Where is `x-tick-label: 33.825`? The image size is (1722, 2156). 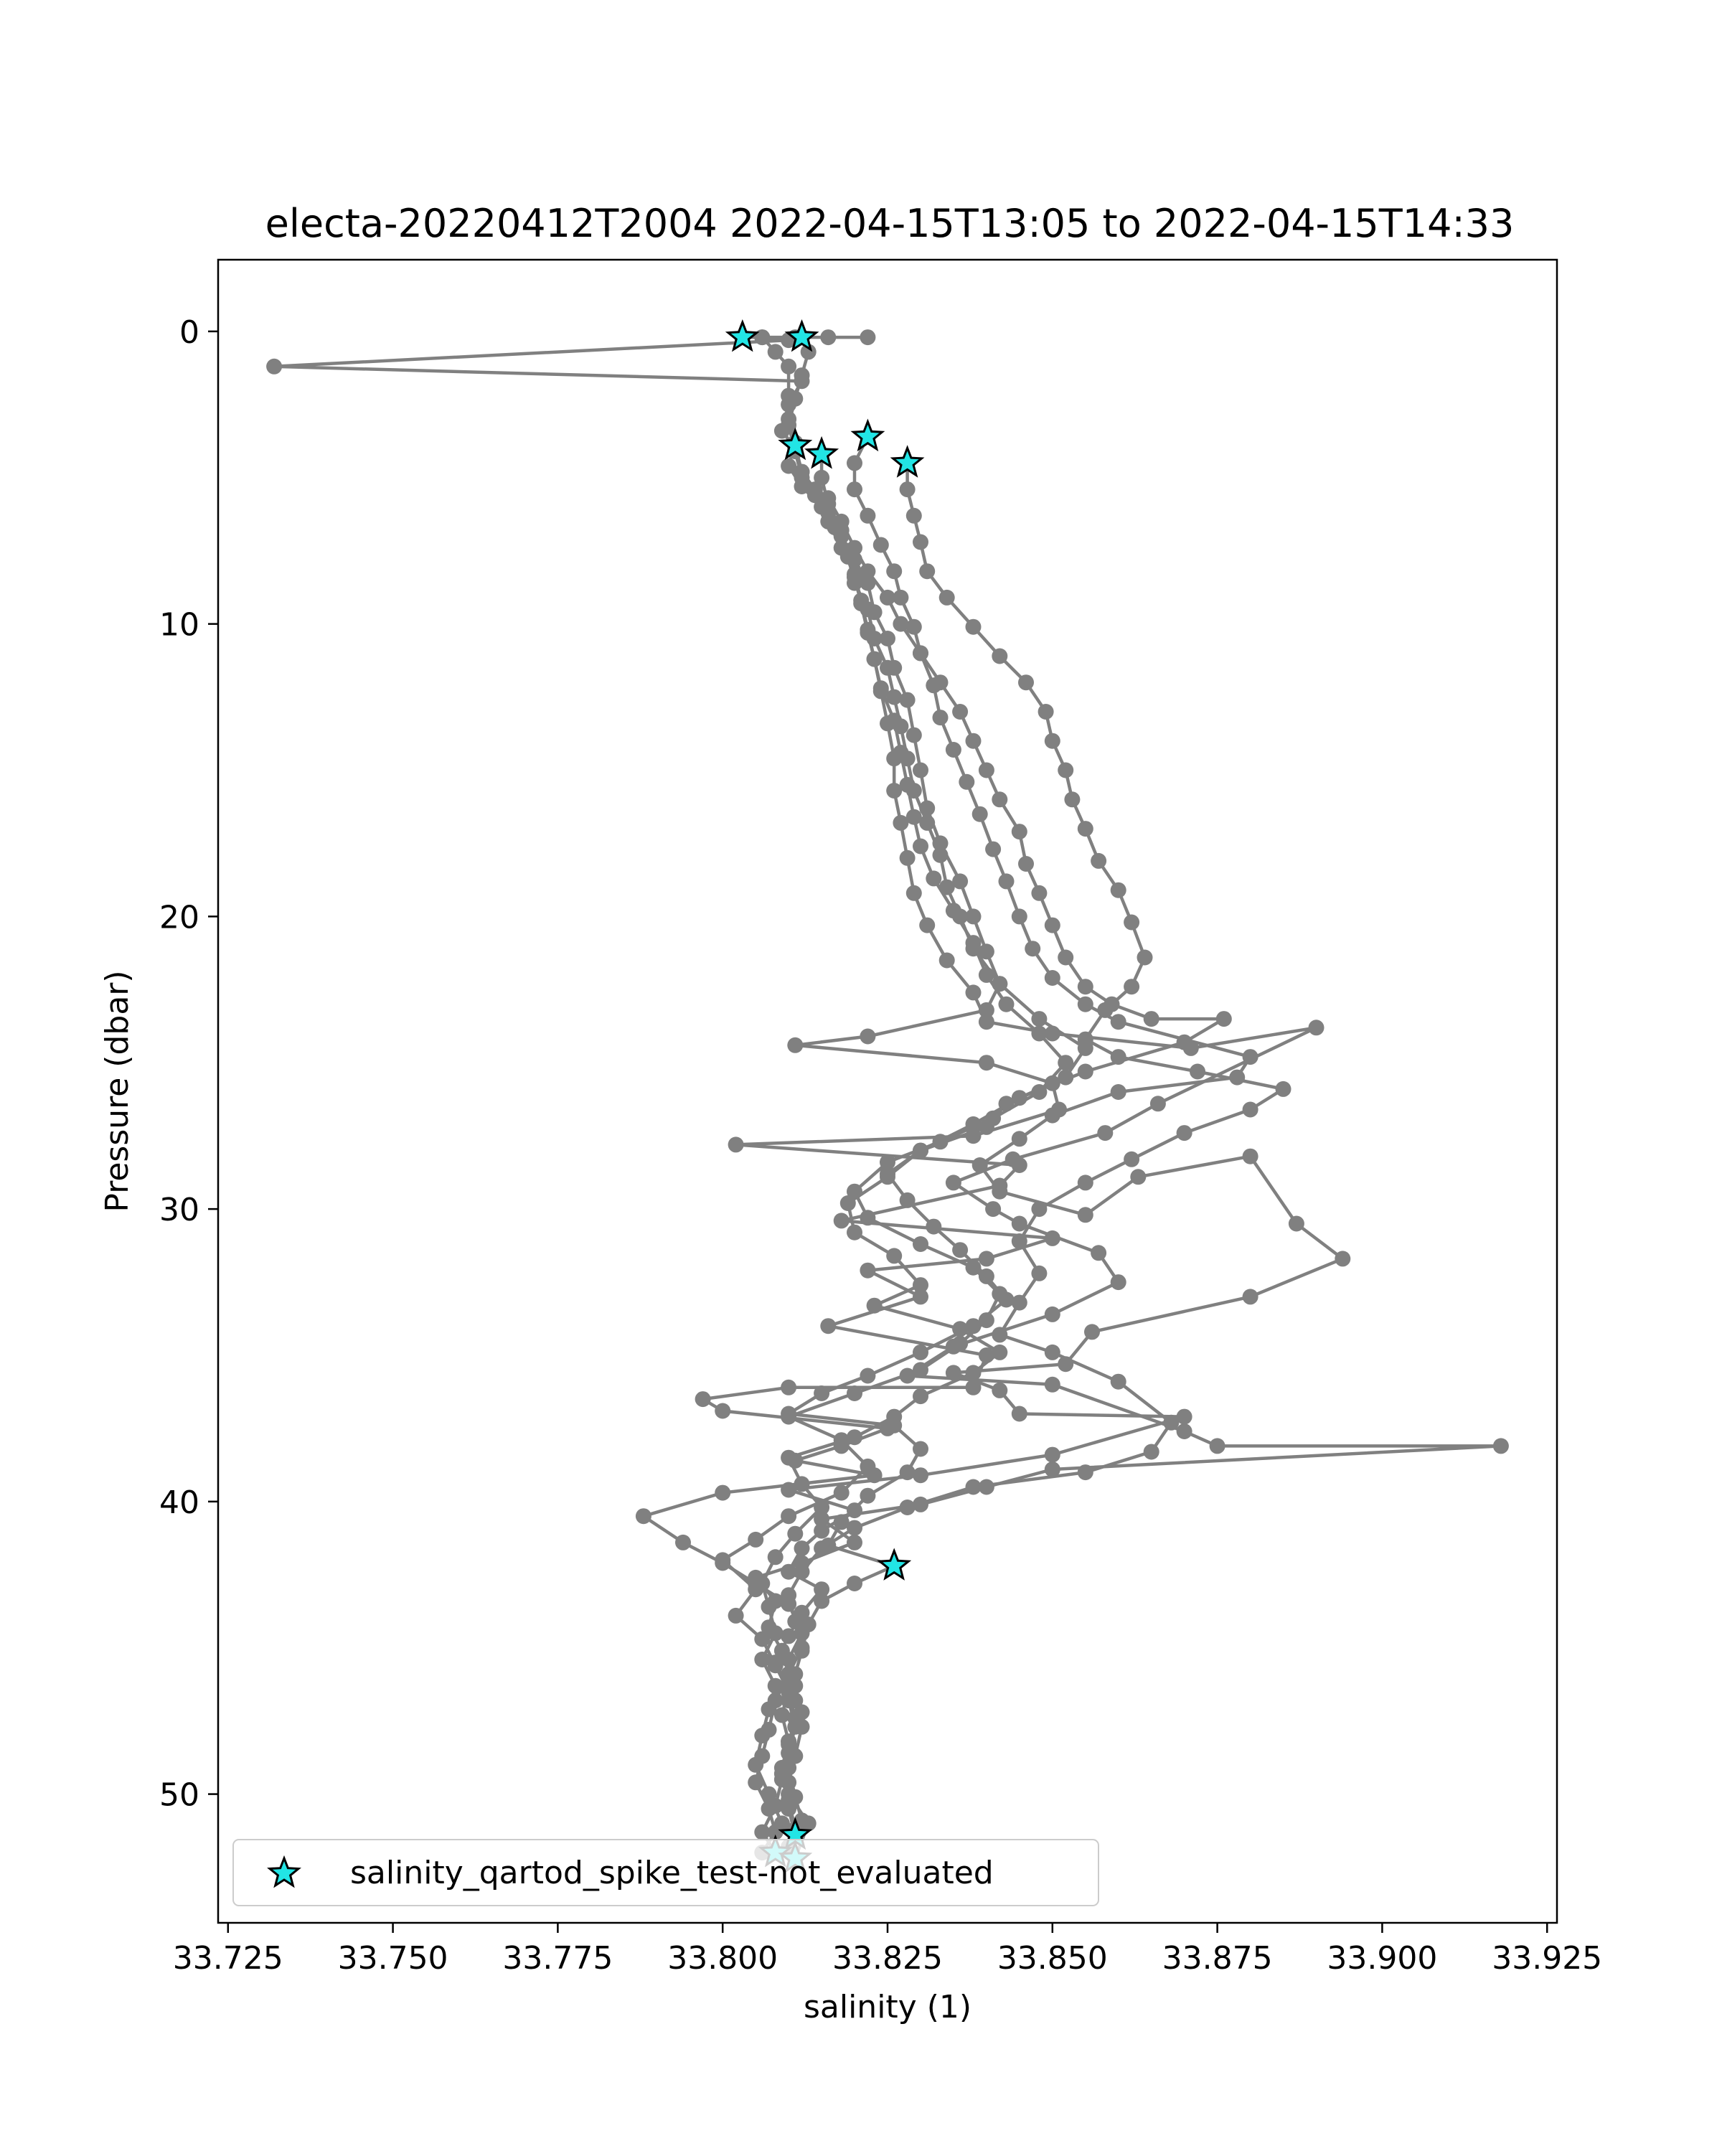
x-tick-label: 33.825 is located at coordinates (888, 1958).